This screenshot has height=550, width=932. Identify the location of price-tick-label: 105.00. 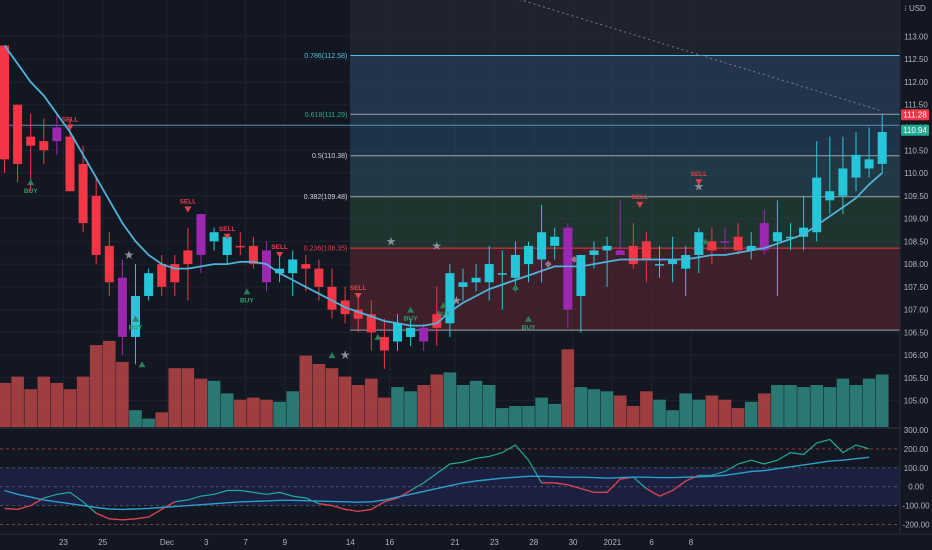
(916, 401).